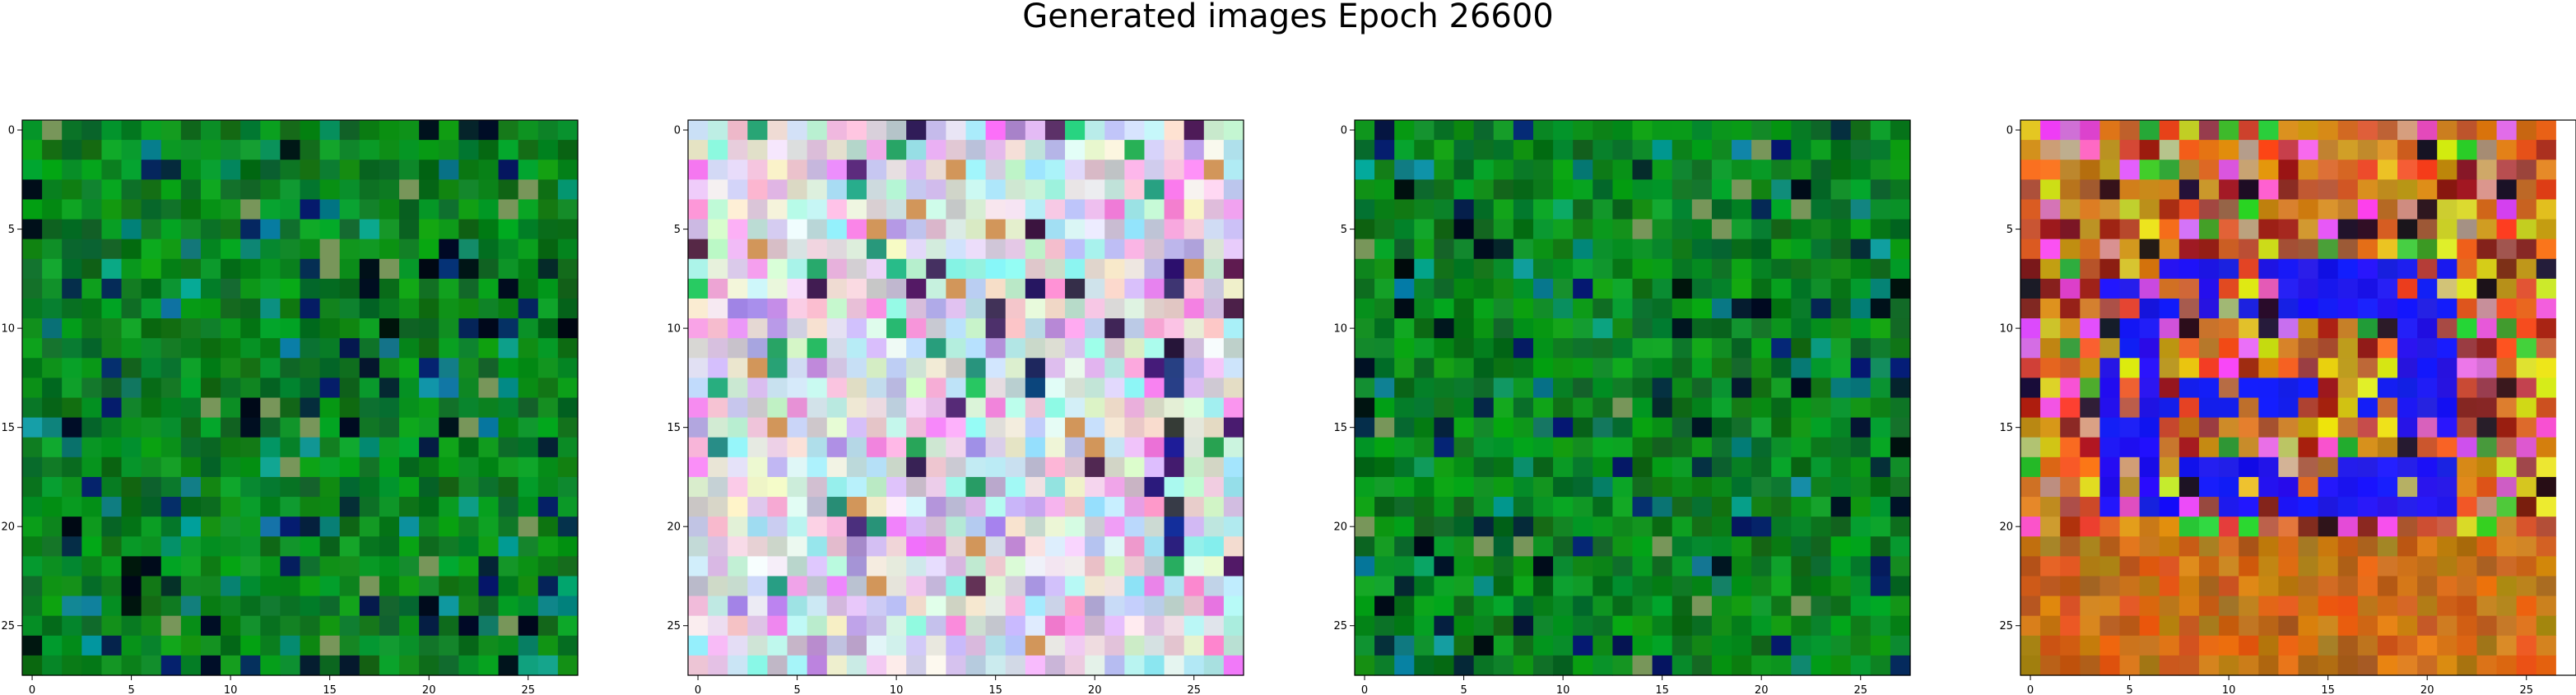 The width and height of the screenshot is (2576, 695). What do you see at coordinates (8, 626) in the screenshot?
I see `y-tick-label: 25` at bounding box center [8, 626].